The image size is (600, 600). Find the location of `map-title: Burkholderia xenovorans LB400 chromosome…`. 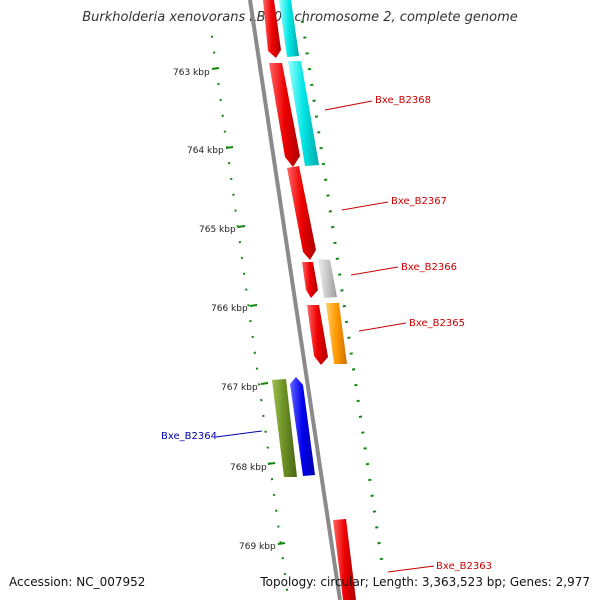

map-title: Burkholderia xenovorans LB400 chromosome… is located at coordinates (300, 17).